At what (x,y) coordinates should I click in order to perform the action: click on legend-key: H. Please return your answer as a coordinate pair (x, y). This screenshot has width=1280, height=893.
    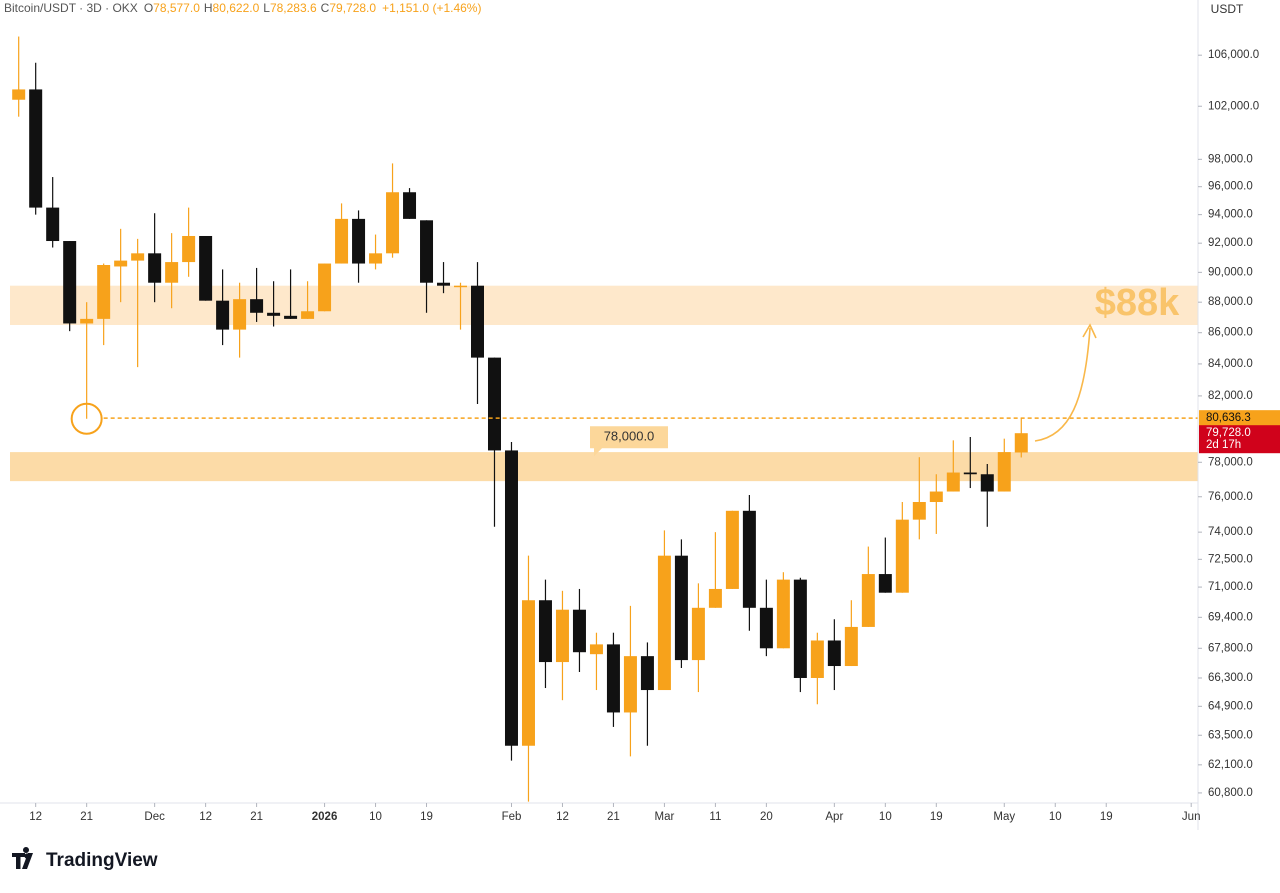
    Looking at the image, I should click on (208, 8).